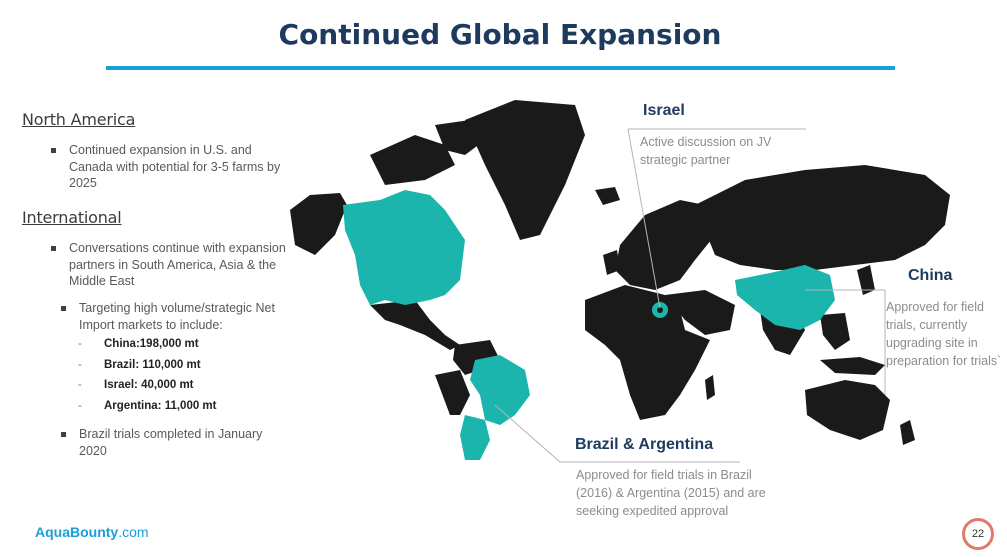 The image size is (1007, 557). Describe the element at coordinates (664, 110) in the screenshot. I see `israel-heading: Israel` at that location.